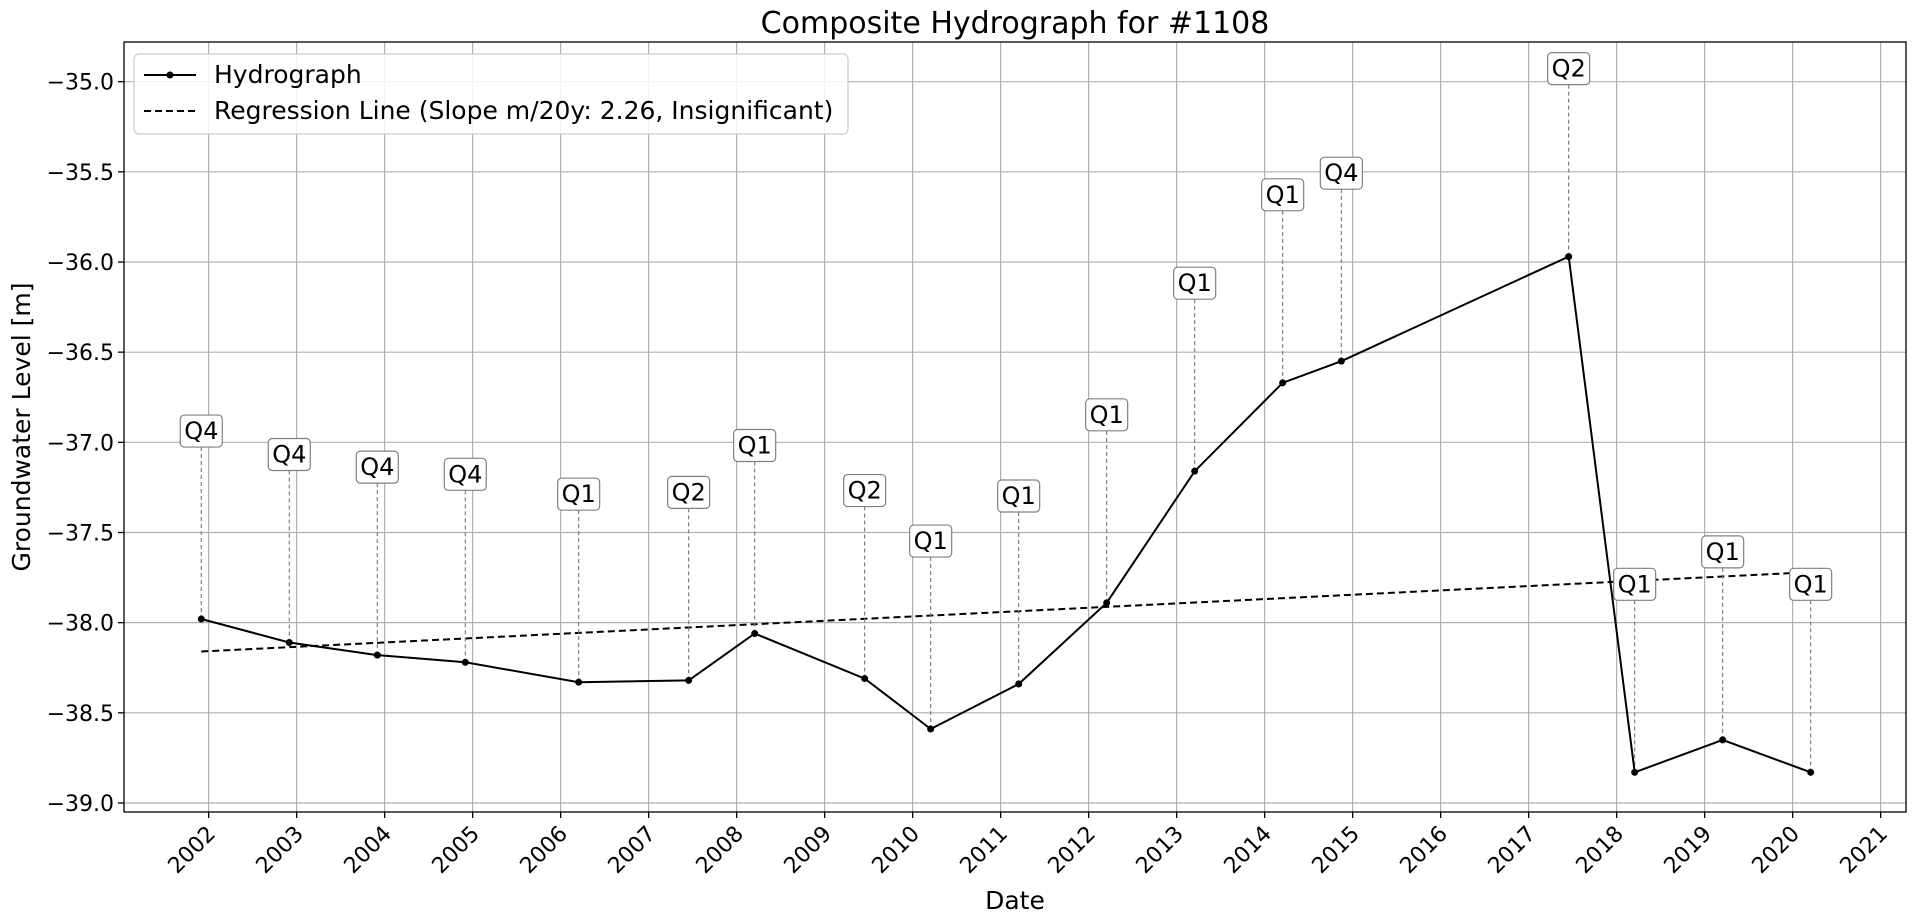  What do you see at coordinates (80, 443) in the screenshot?
I see `y-tick-label: −37.0` at bounding box center [80, 443].